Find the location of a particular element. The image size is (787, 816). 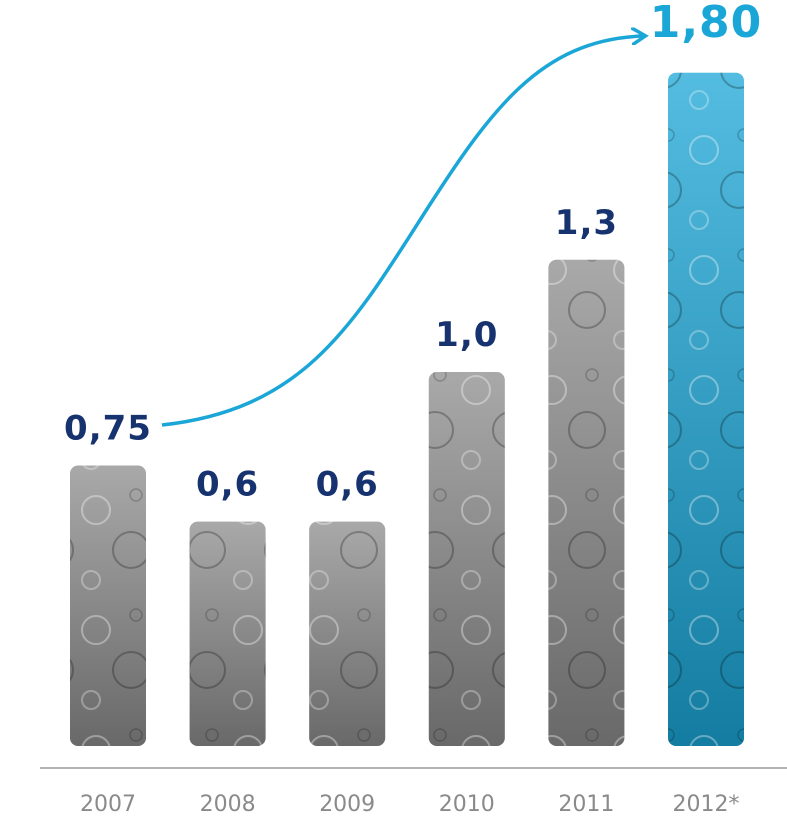

x-tick-label: 2011 is located at coordinates (586, 804).